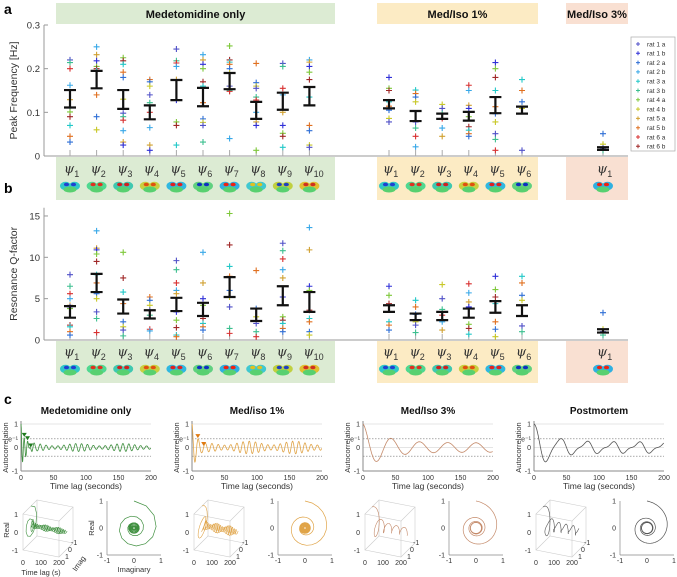  What do you see at coordinates (656, 44) in the screenshot?
I see `legend-label: rat 1 a` at bounding box center [656, 44].